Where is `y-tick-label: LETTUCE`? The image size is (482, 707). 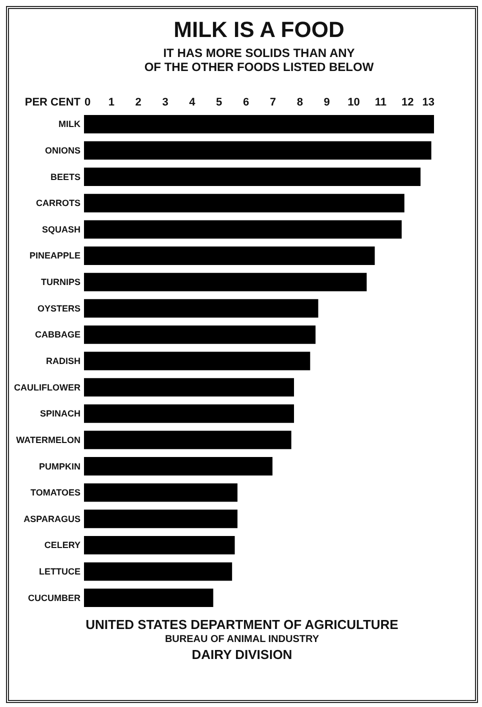 y-tick-label: LETTUCE is located at coordinates (59, 571).